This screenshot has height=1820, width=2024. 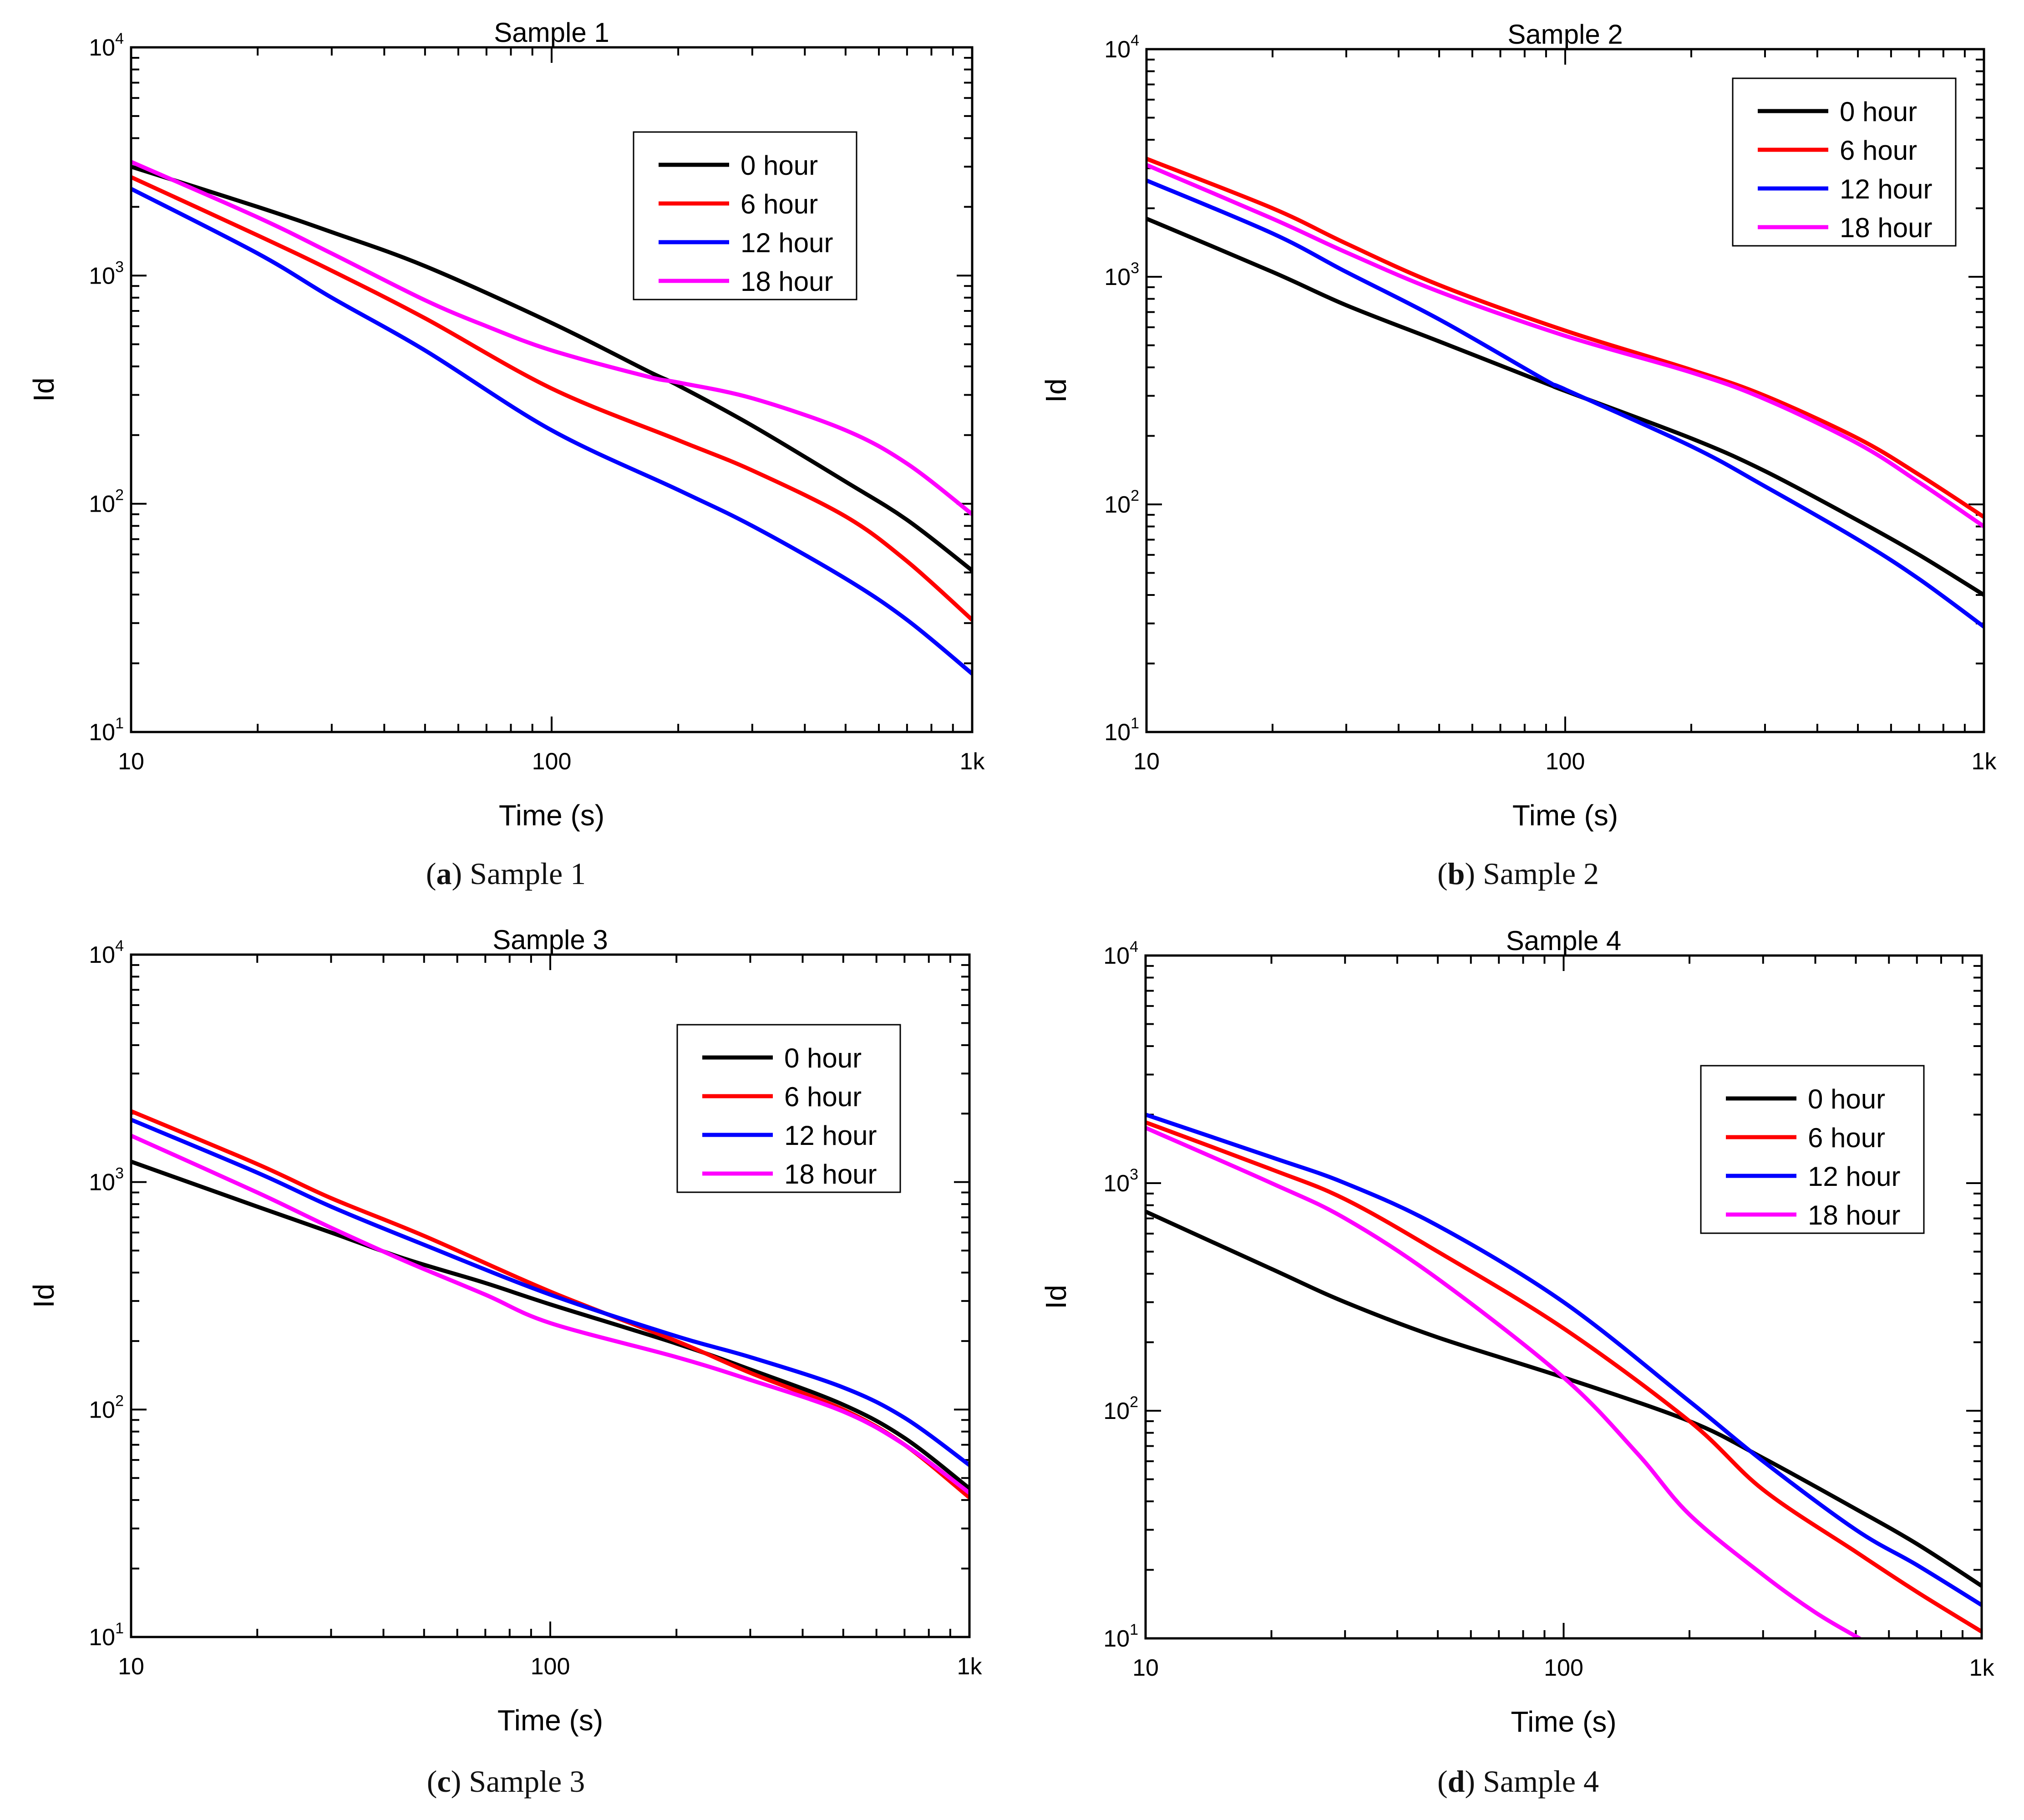 I want to click on caption-letter: a, so click(x=444, y=874).